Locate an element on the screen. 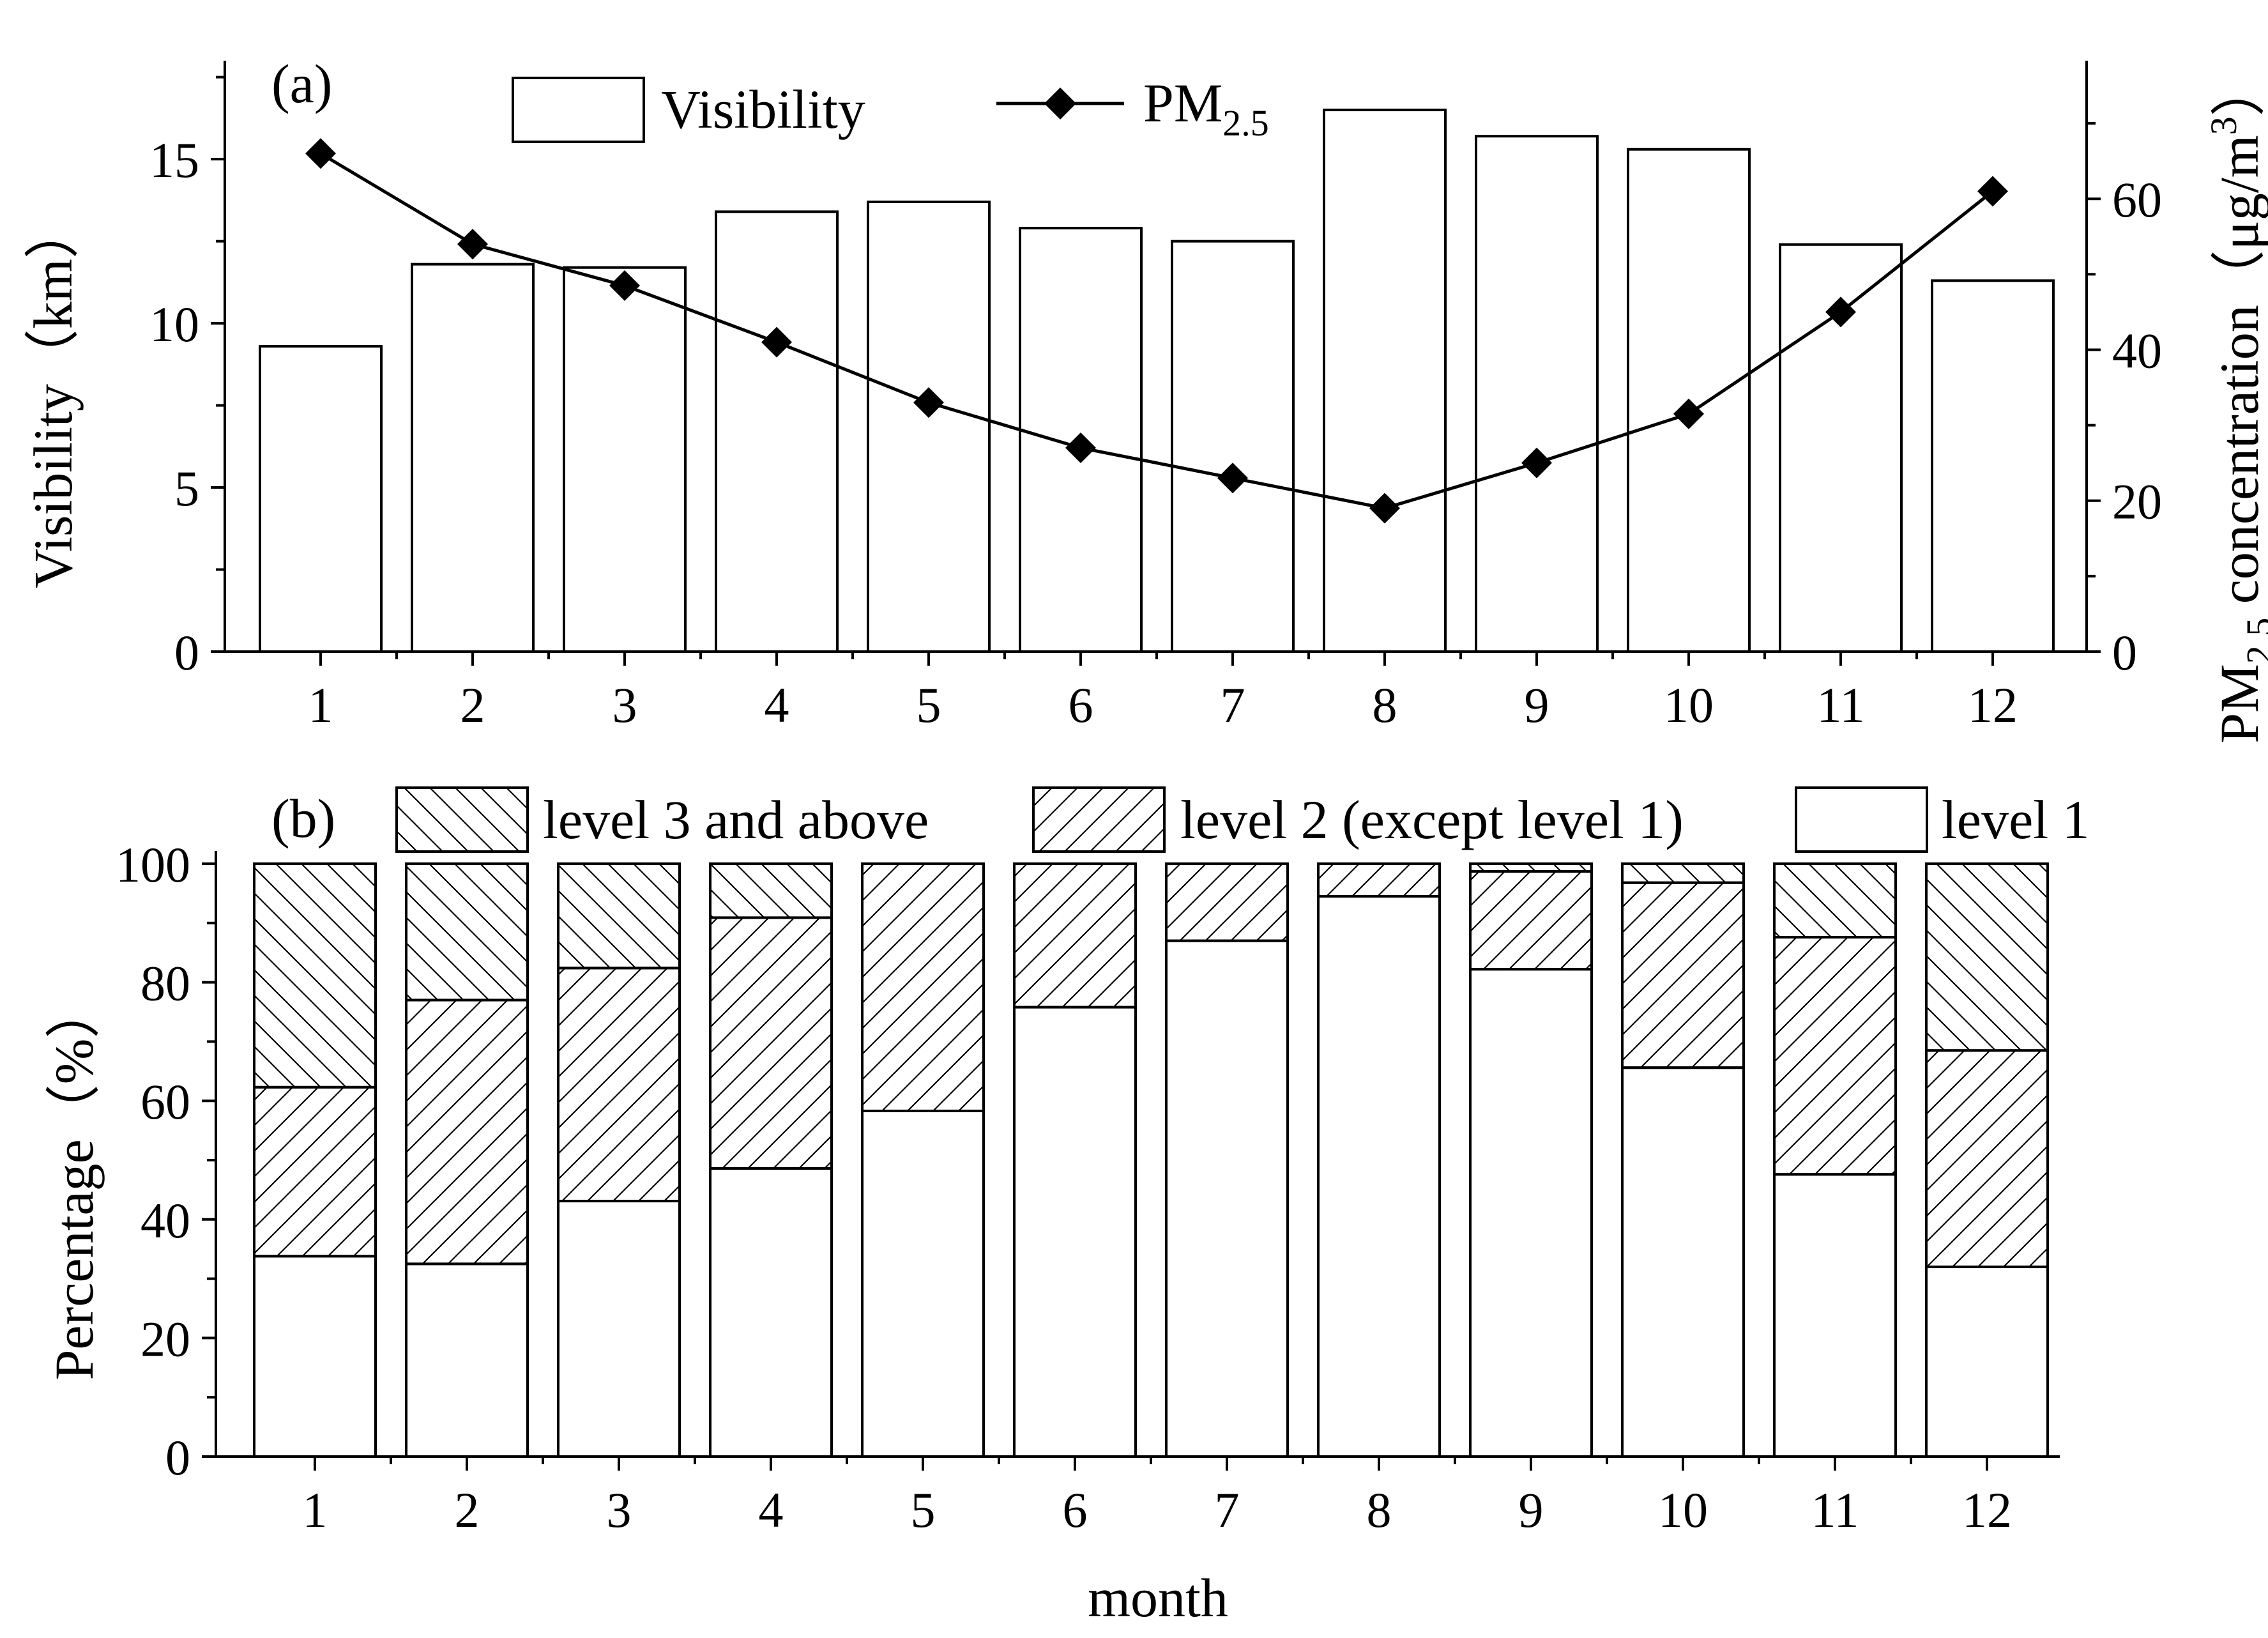 This screenshot has height=1638, width=2268. panel-a-left-tick-label: 10 is located at coordinates (174, 324).